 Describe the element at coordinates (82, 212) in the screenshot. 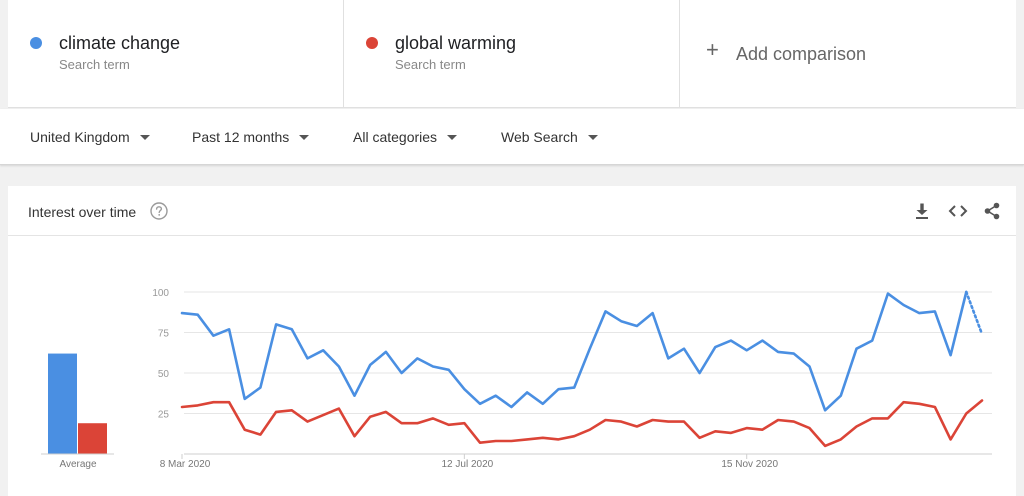

I see `card-title: Interest over time` at that location.